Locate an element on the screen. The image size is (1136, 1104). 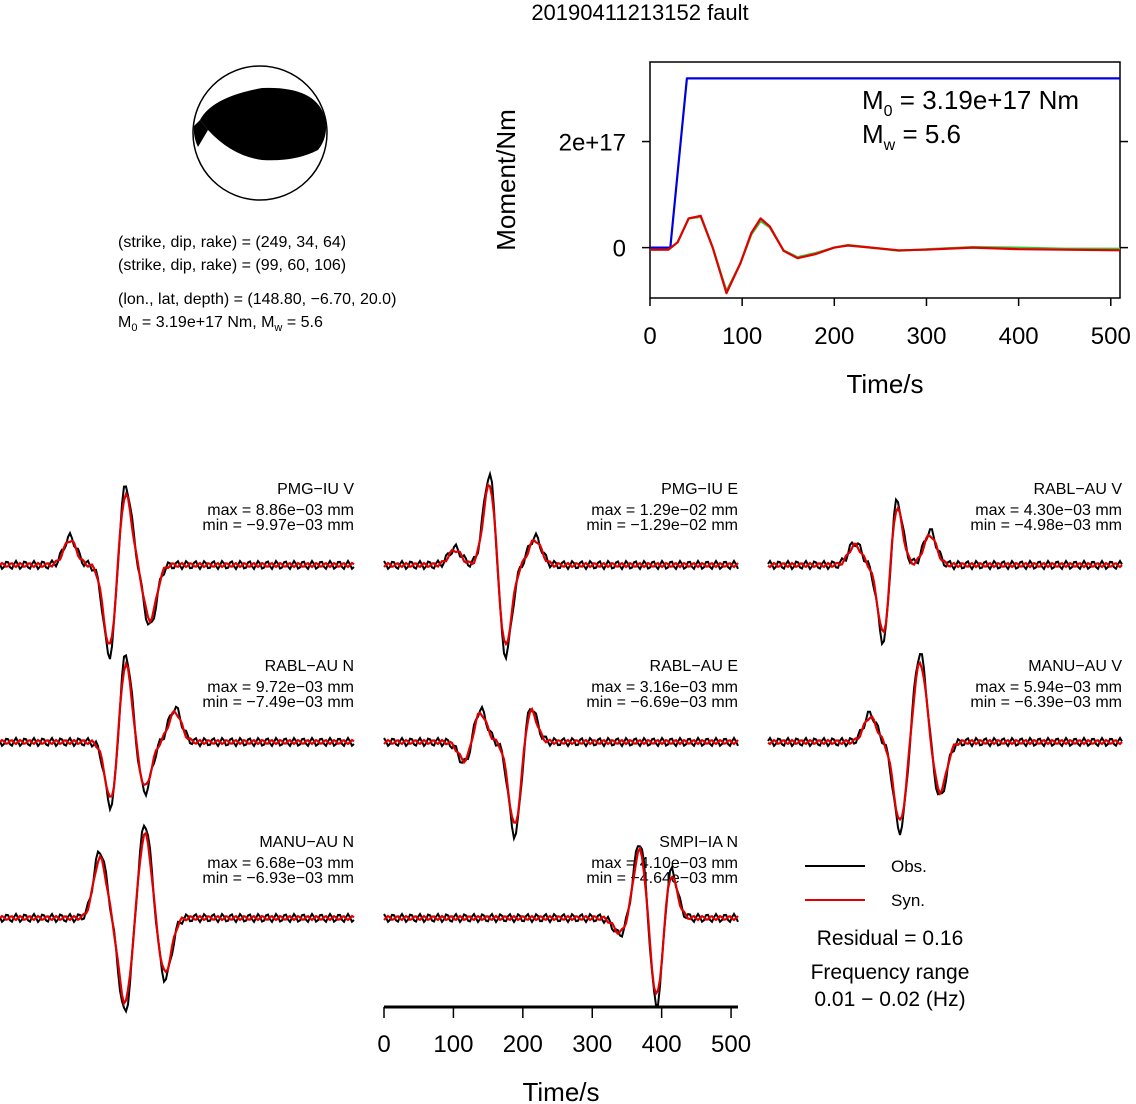
beachball is located at coordinates (260, 133).